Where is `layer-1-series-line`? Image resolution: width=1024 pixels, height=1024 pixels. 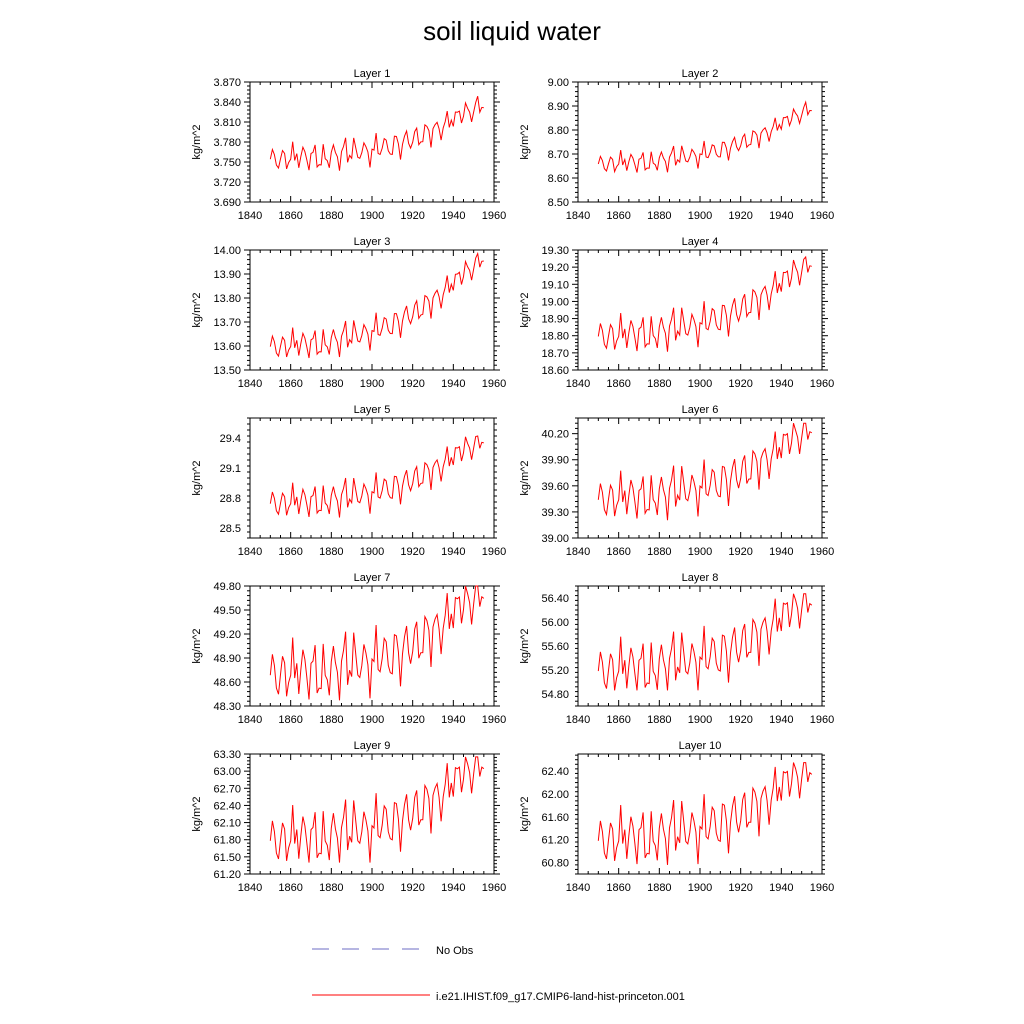
layer-1-series-line is located at coordinates (376, 133).